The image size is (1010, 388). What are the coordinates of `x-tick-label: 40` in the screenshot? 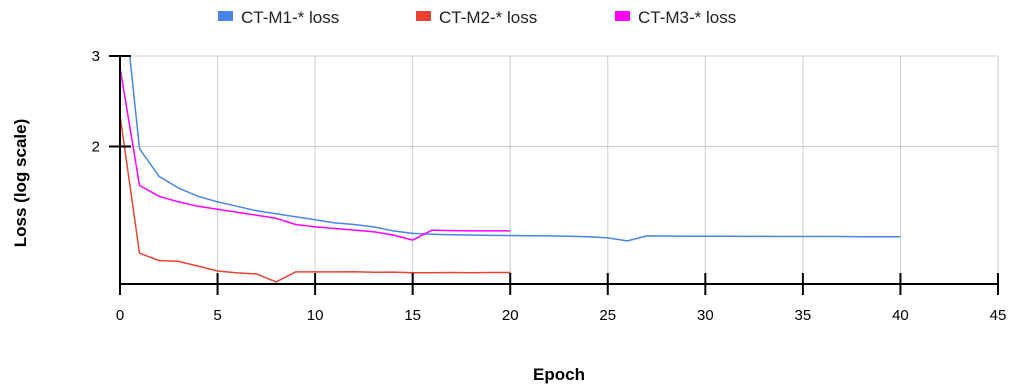 It's located at (900, 315).